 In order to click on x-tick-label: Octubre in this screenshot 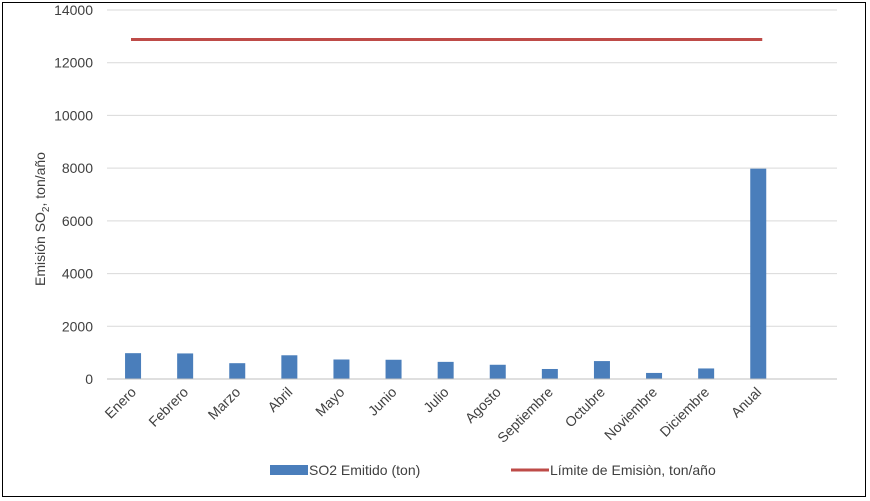, I will do `click(585, 407)`.